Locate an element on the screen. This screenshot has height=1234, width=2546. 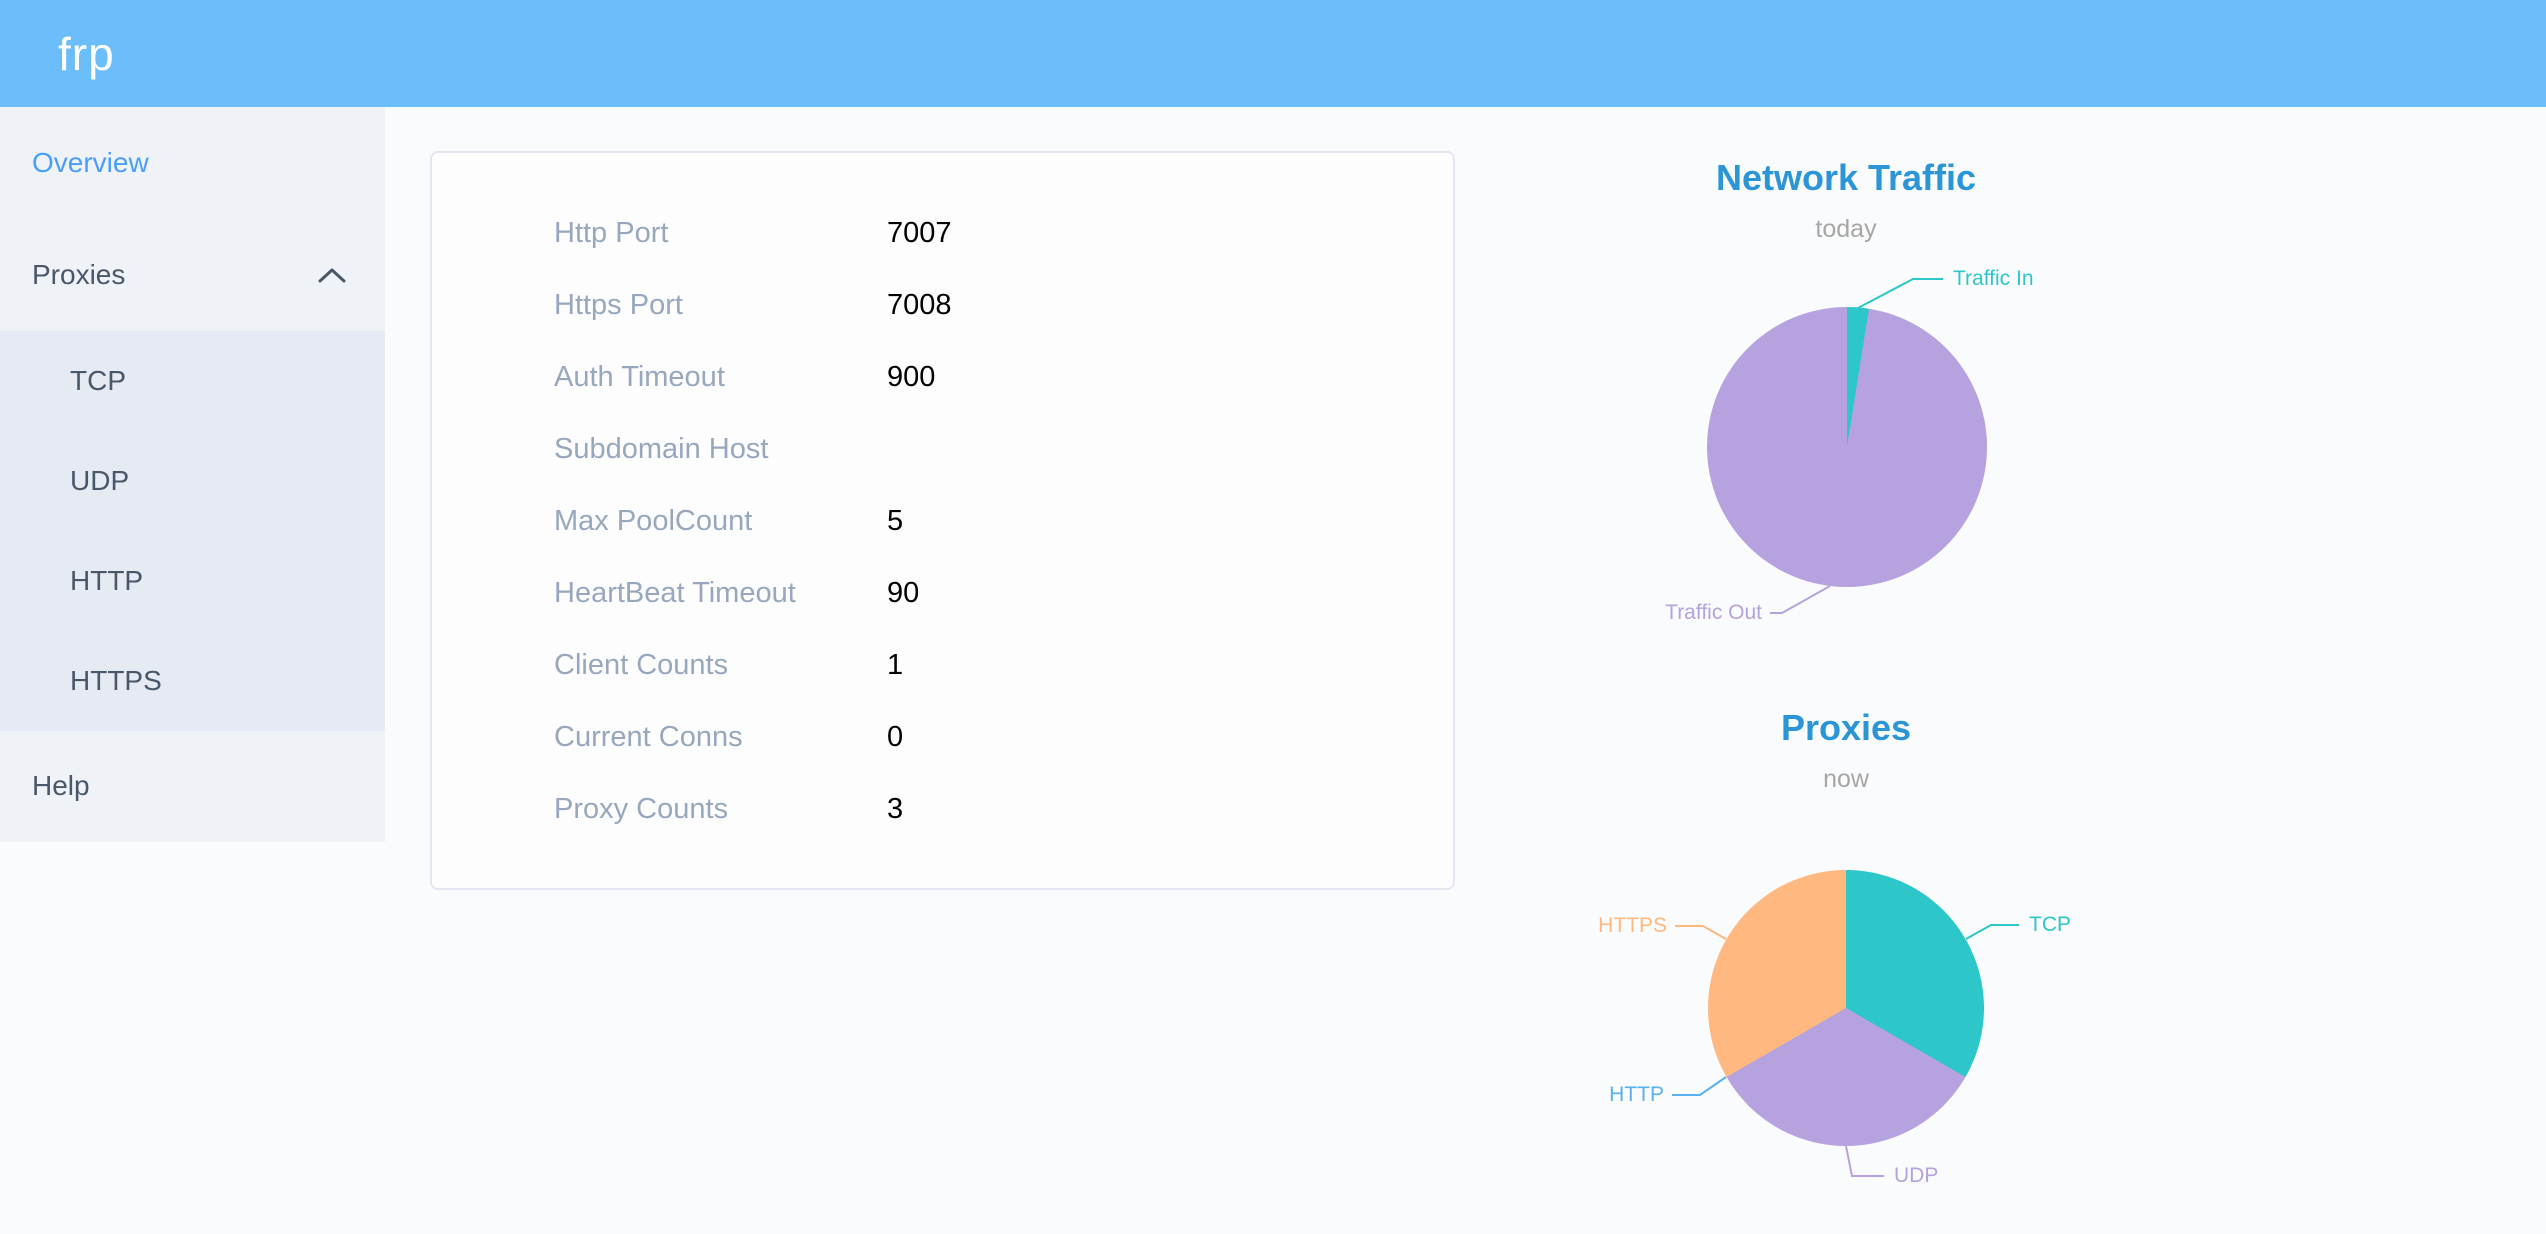
table-row: Proxy Counts 3 is located at coordinates (942, 809).